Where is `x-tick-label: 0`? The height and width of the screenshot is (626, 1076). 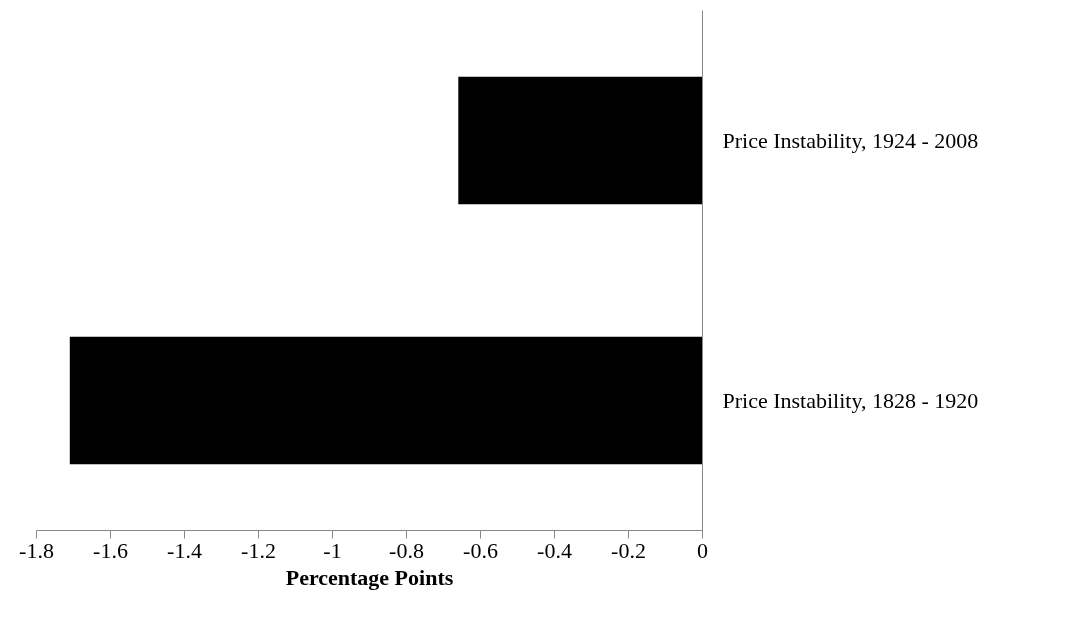
x-tick-label: 0 is located at coordinates (702, 550).